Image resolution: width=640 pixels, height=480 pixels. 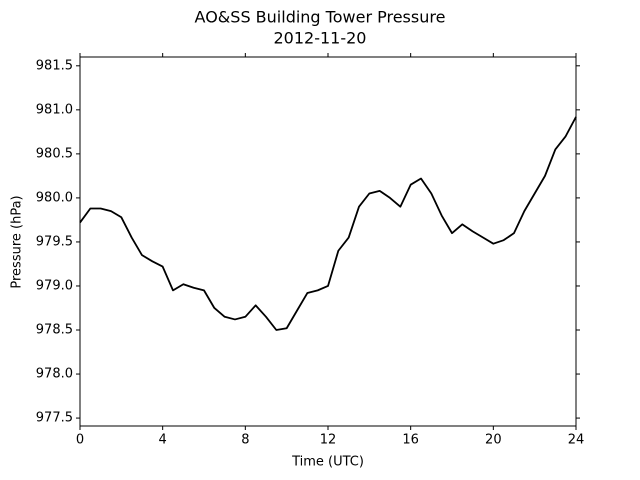 What do you see at coordinates (54, 153) in the screenshot?
I see `y-tick-label: 980.5` at bounding box center [54, 153].